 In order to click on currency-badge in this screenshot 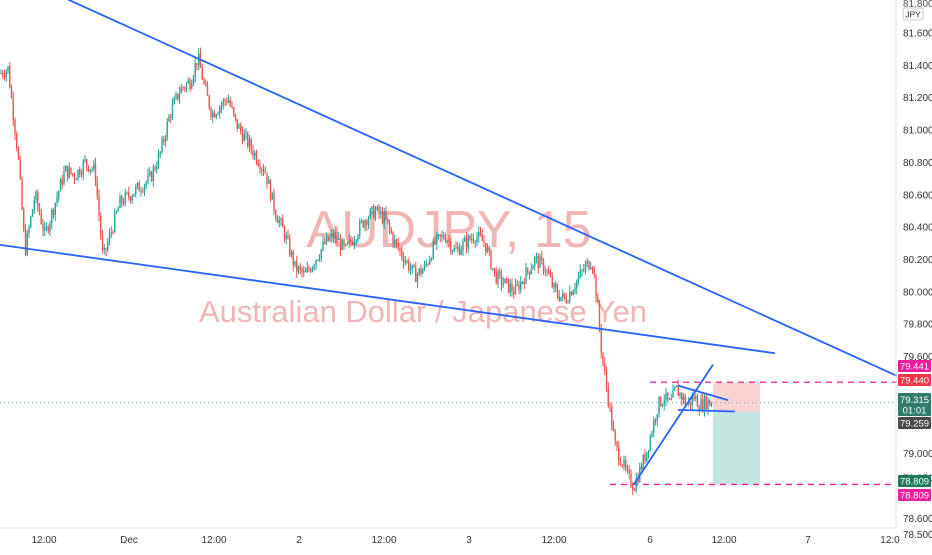, I will do `click(913, 14)`.